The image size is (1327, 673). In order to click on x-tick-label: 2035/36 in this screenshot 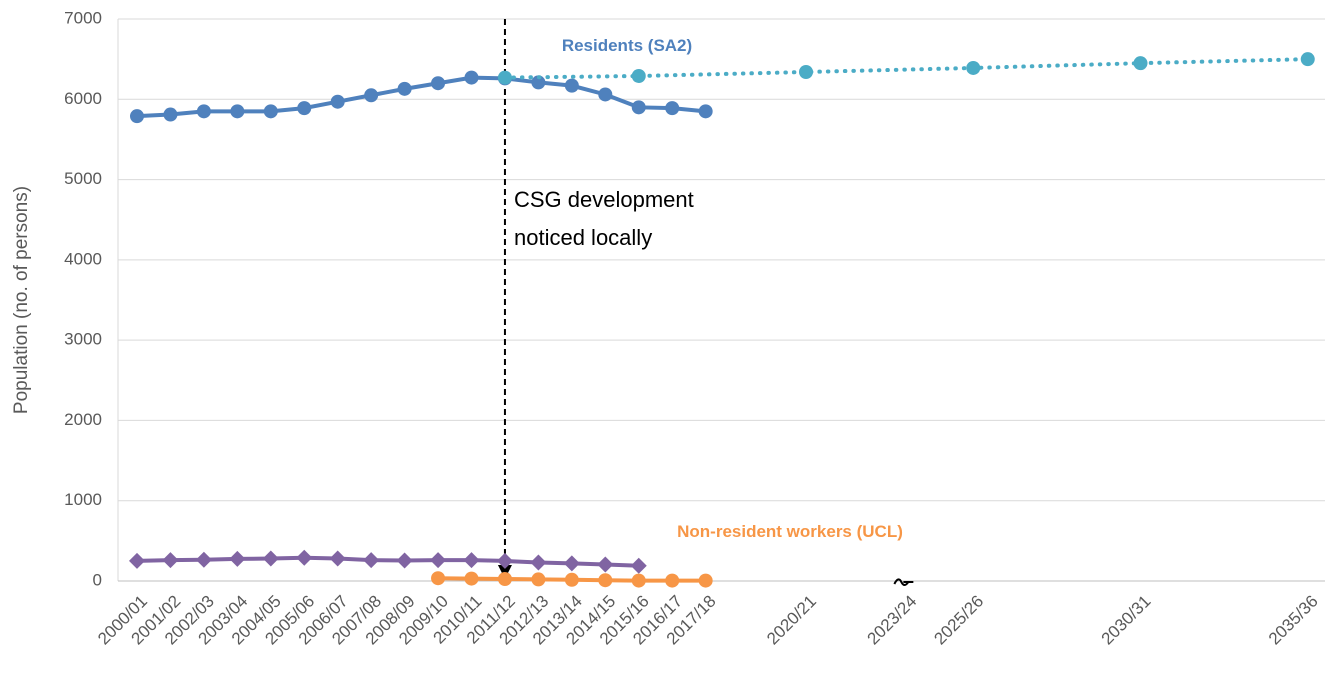, I will do `click(1293, 620)`.